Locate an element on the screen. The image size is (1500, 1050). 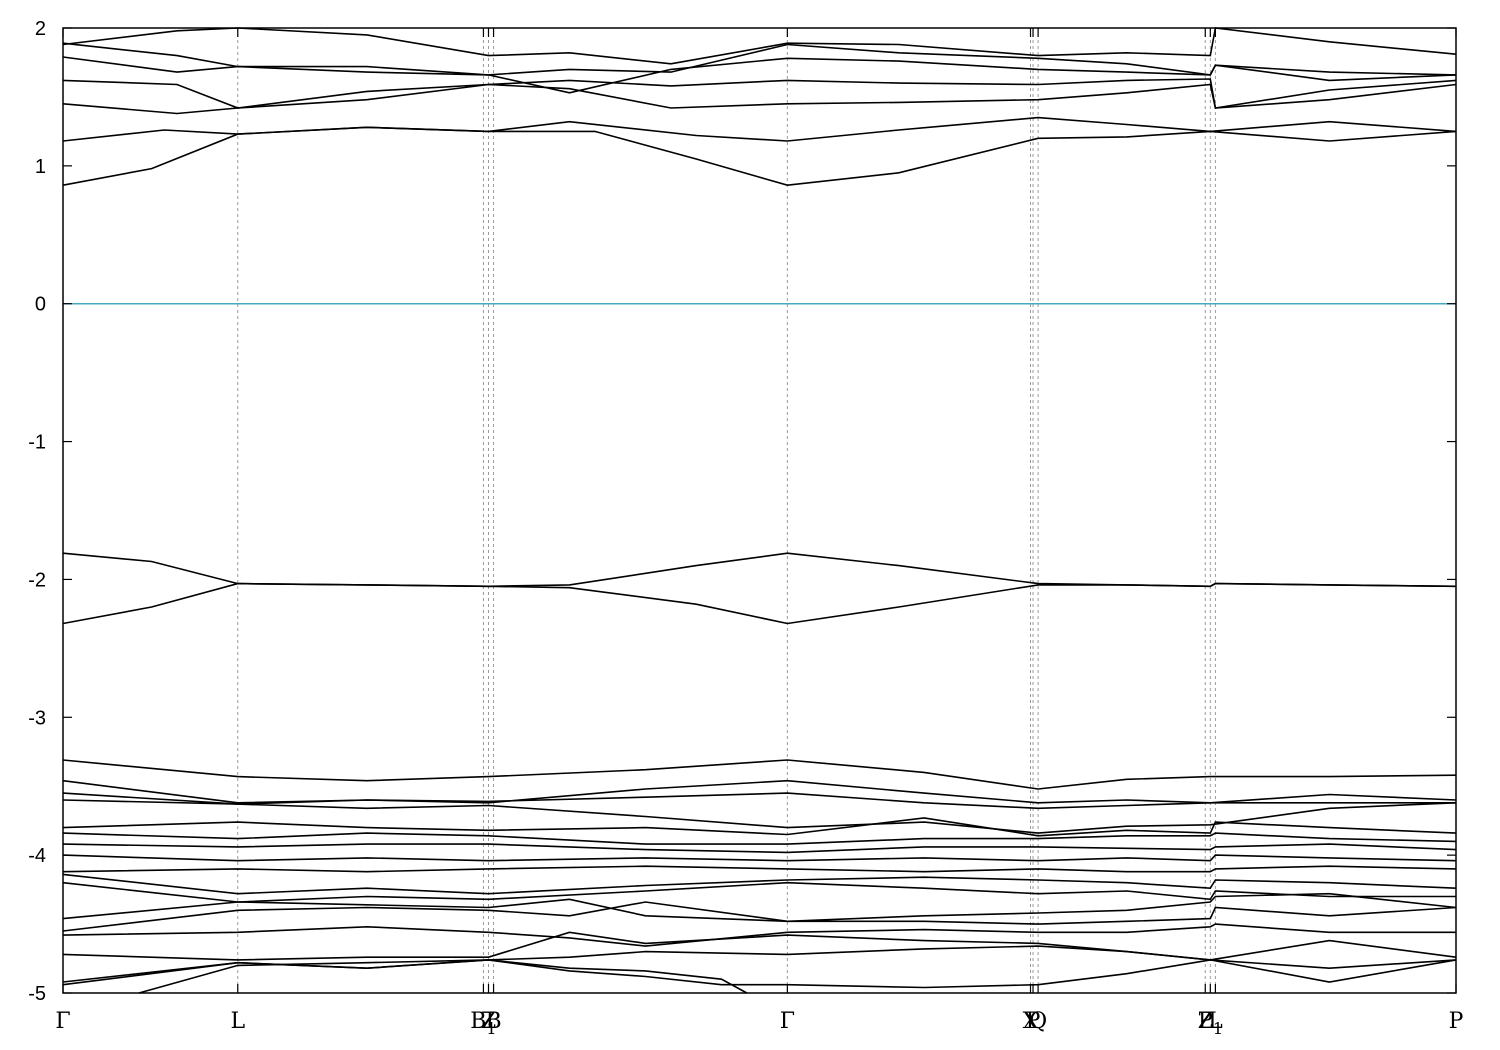
y-tick-label: 2 is located at coordinates (40, 29).